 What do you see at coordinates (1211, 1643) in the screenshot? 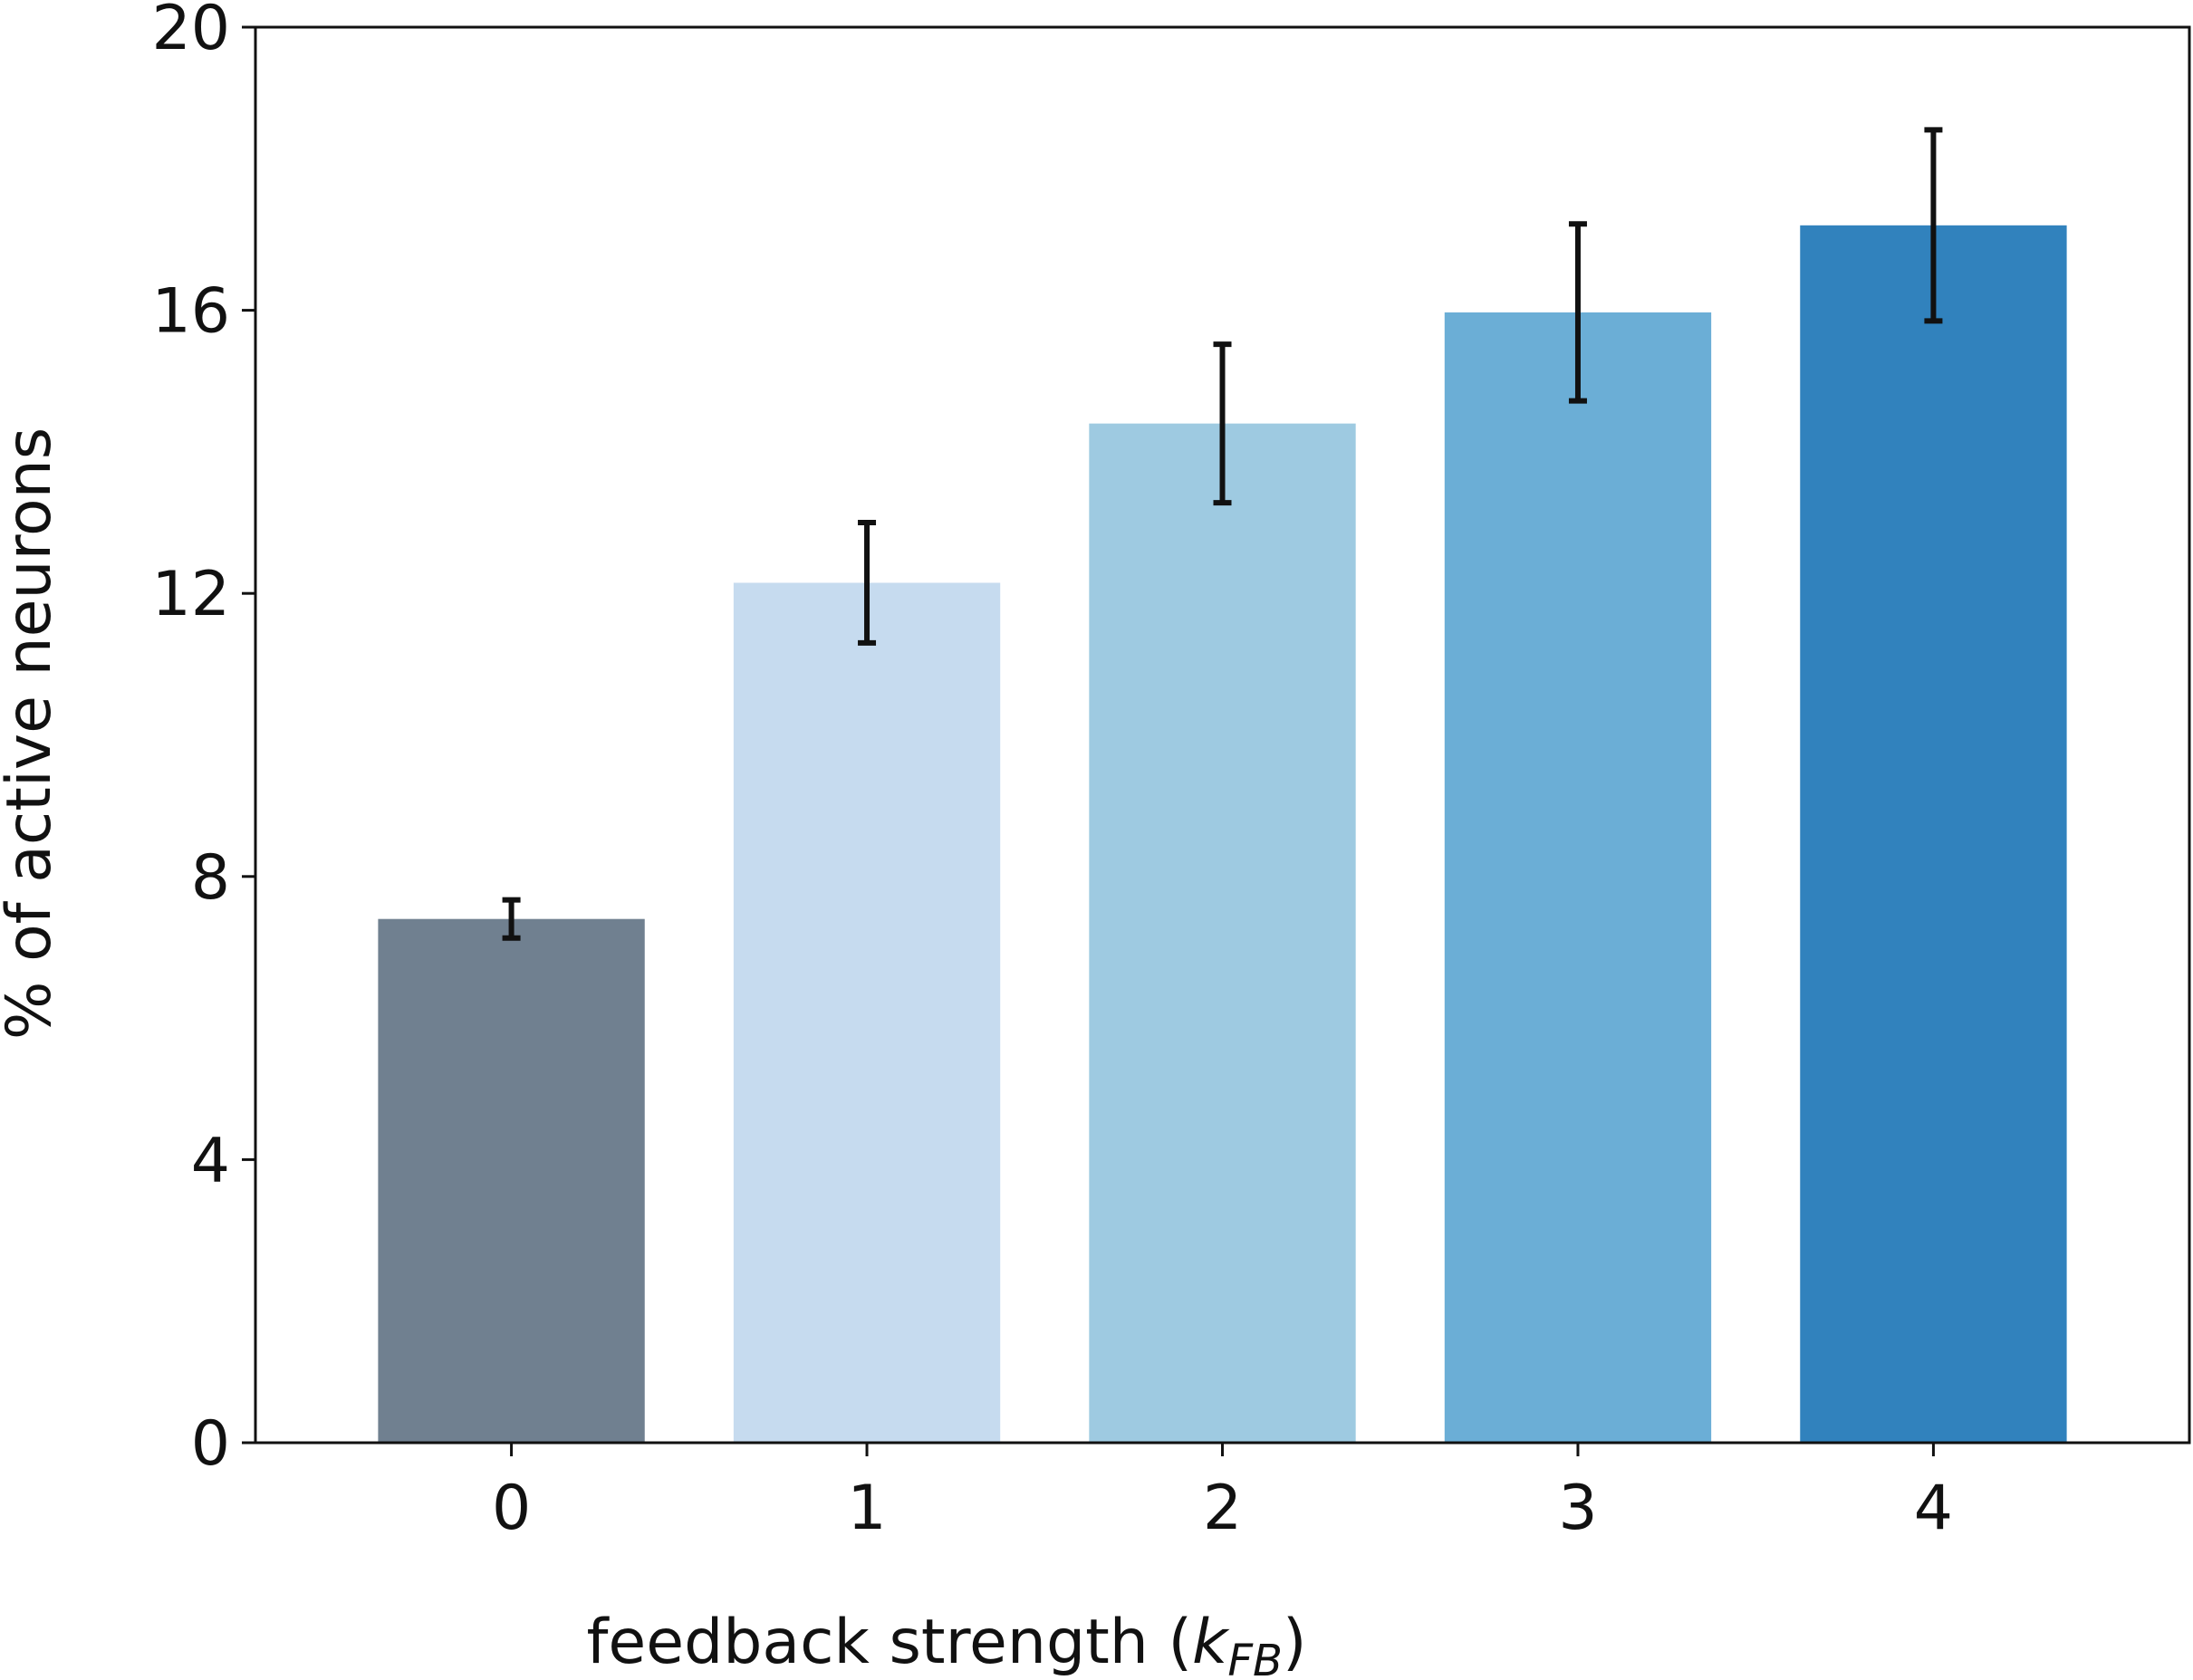
I see `x-axis-label-symbol: k` at bounding box center [1211, 1643].